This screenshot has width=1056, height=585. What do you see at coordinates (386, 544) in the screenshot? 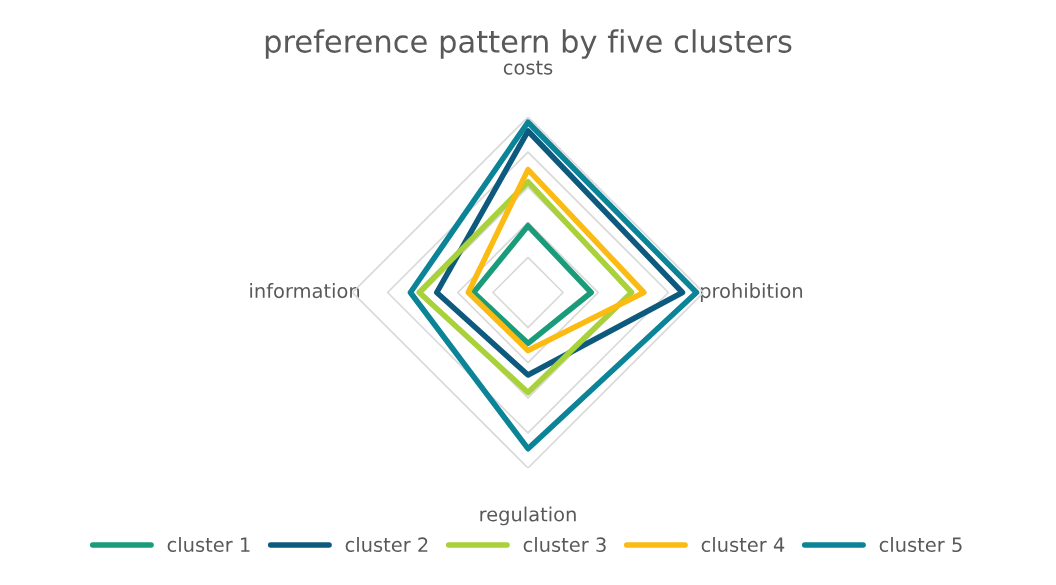
I see `legend-label: cluster 2` at bounding box center [386, 544].